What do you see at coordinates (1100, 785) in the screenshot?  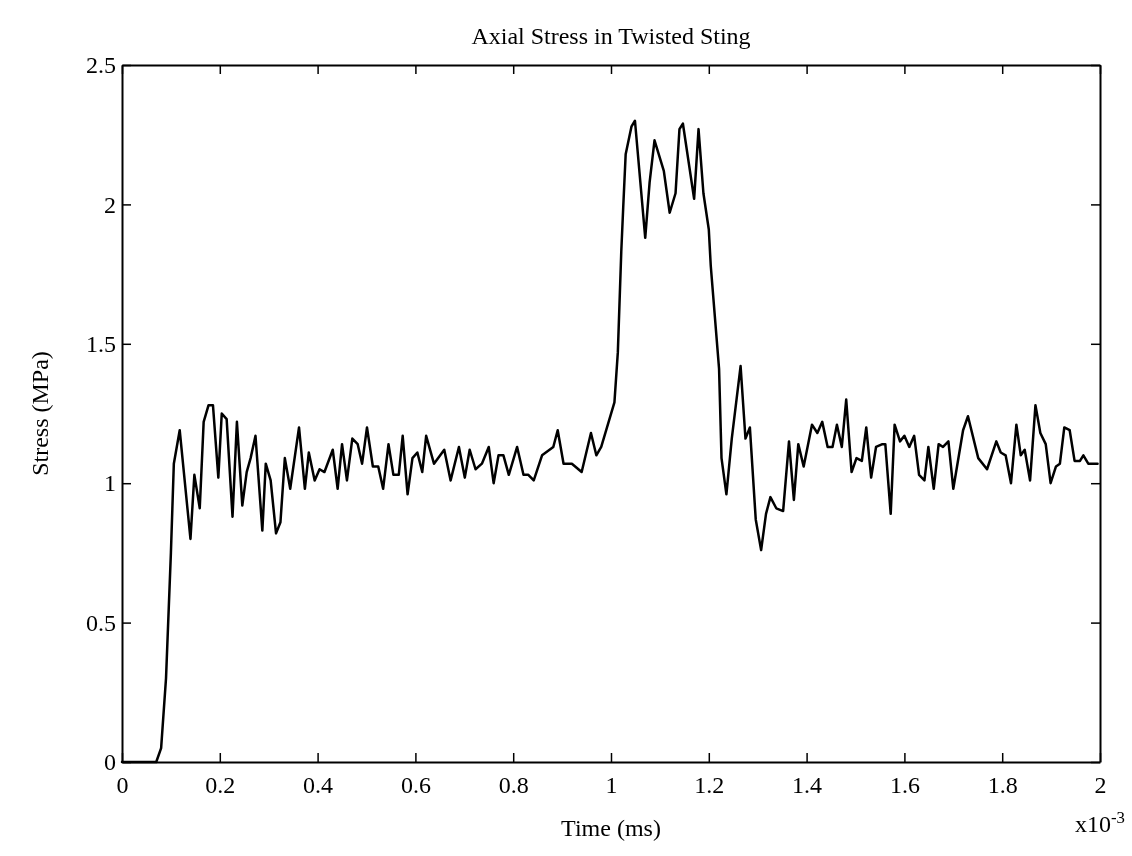 I see `x-tick-label: 2` at bounding box center [1100, 785].